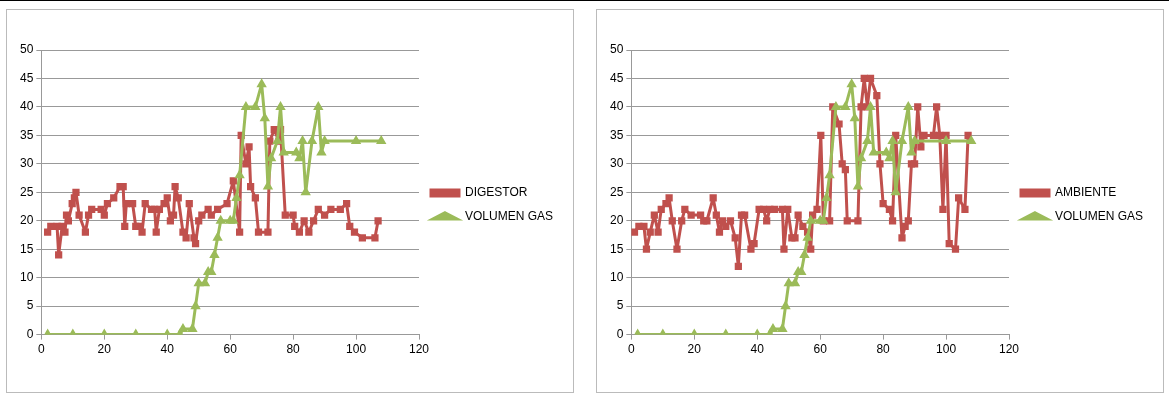  I want to click on legend-label: AMBIENTE, so click(1086, 192).